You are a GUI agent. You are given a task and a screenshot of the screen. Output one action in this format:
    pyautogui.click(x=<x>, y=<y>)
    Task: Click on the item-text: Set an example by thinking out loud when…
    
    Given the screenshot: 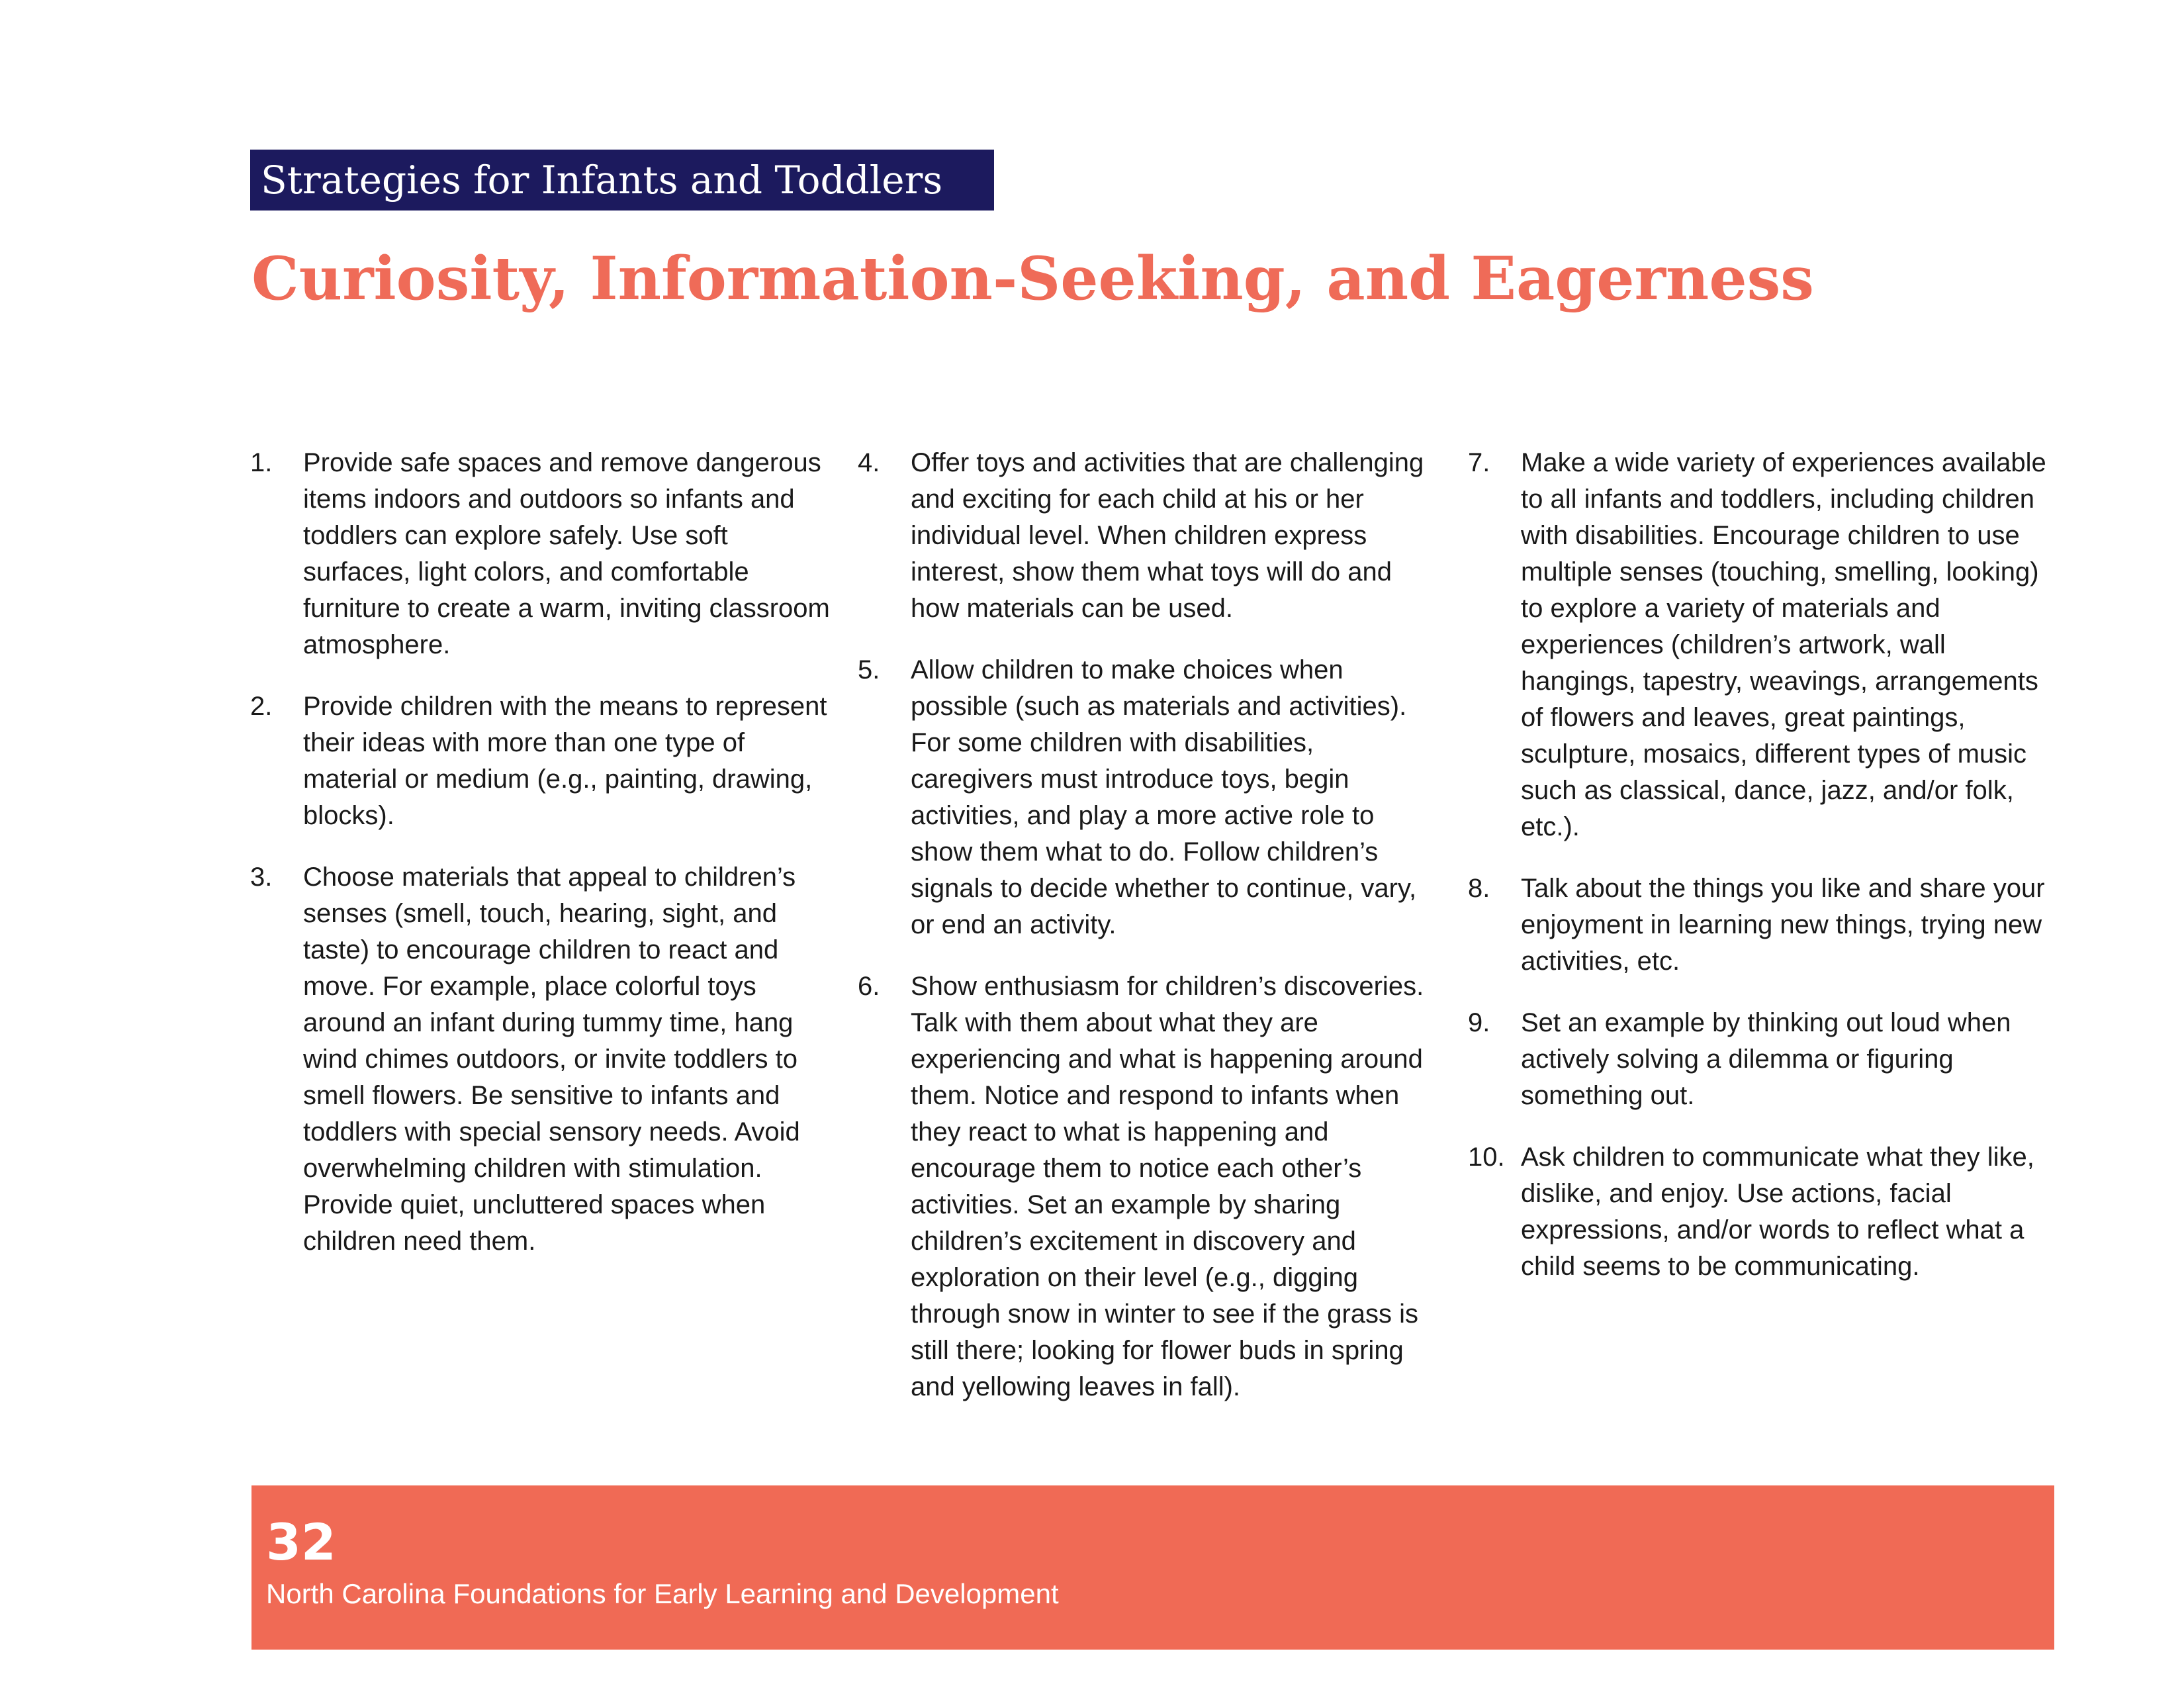 What is the action you would take?
    pyautogui.click(x=1766, y=1059)
    